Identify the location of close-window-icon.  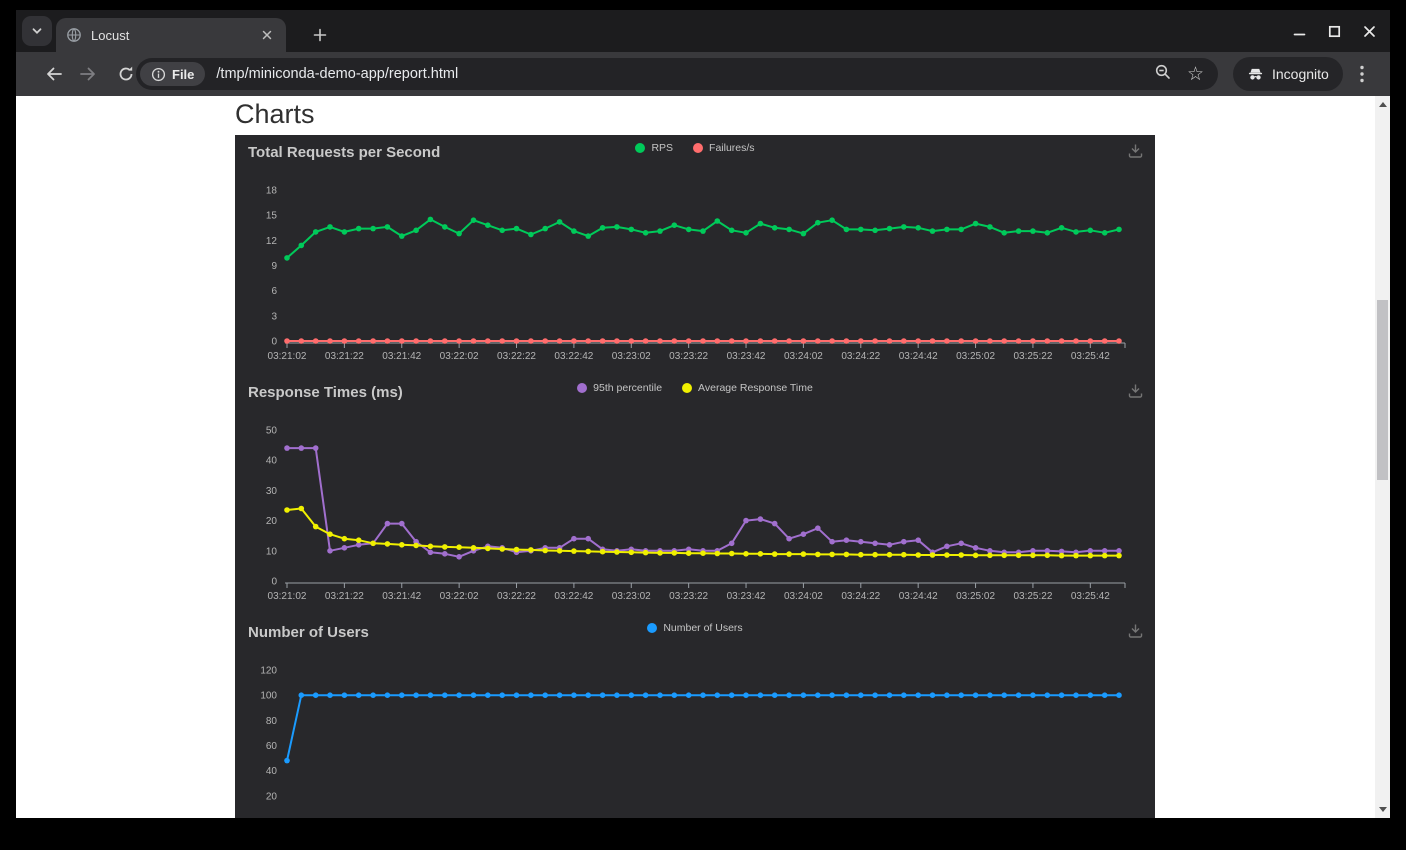
(1369, 31).